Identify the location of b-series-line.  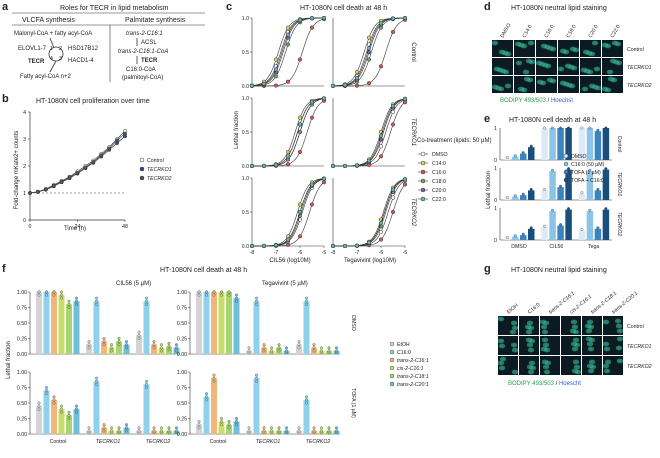
(77, 163).